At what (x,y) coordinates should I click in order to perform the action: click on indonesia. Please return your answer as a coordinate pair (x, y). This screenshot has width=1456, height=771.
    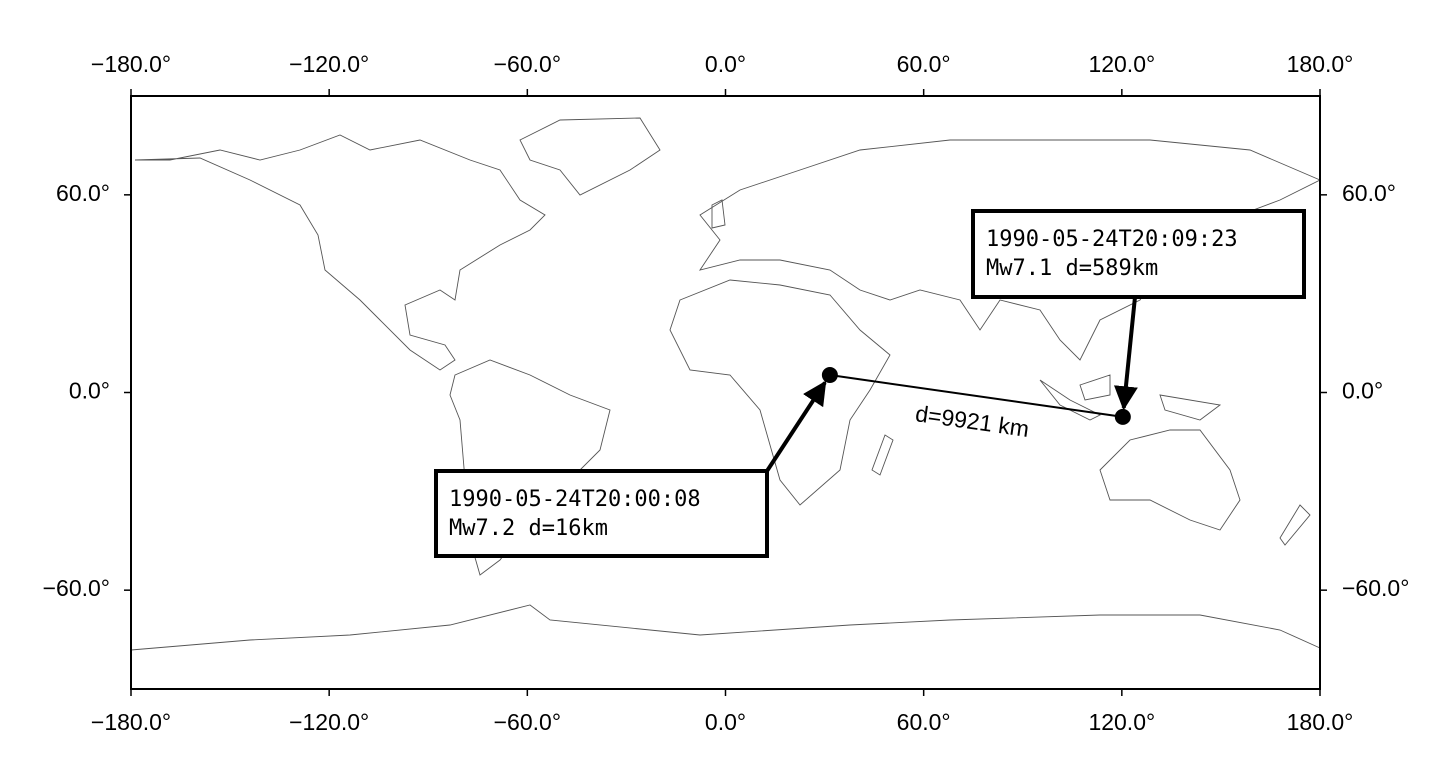
    Looking at the image, I should click on (1130, 397).